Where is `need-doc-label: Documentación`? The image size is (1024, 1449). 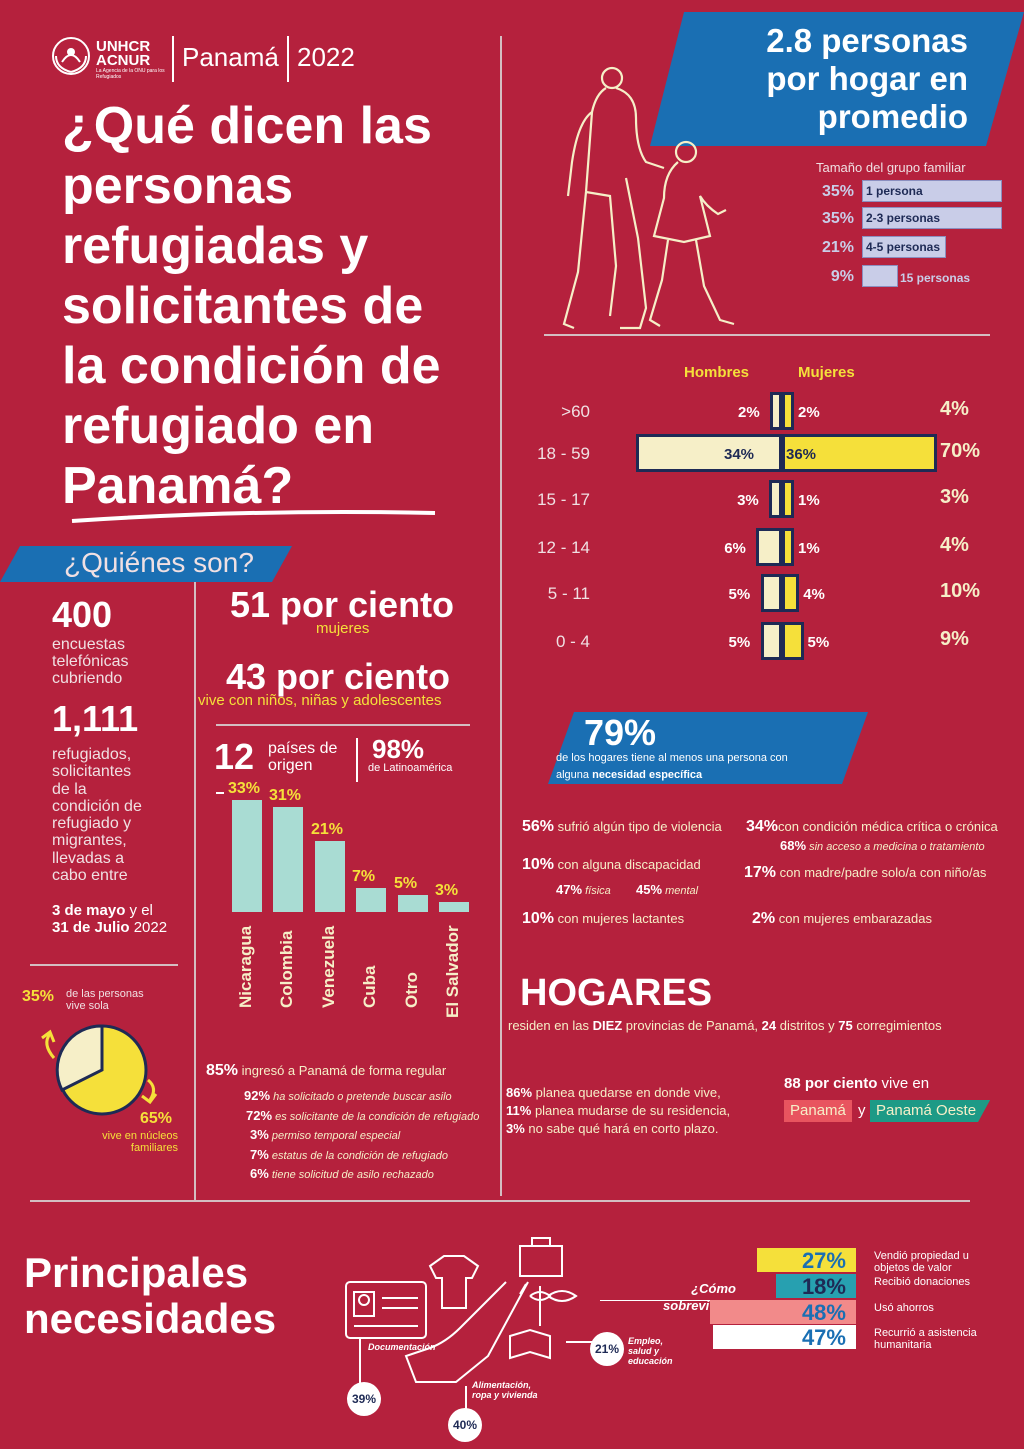 need-doc-label: Documentación is located at coordinates (402, 1347).